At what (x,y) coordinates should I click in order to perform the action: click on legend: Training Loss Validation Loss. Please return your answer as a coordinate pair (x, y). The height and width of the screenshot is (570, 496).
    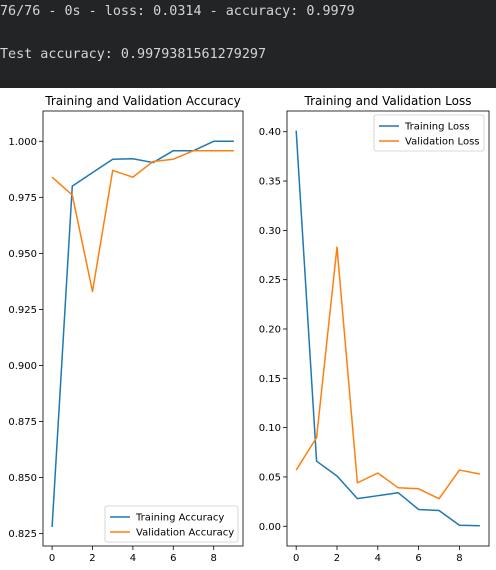
    Looking at the image, I should click on (429, 133).